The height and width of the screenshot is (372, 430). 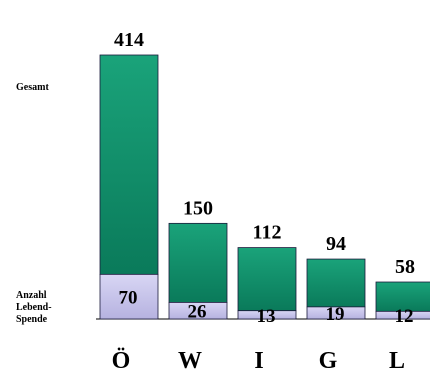 I want to click on category-label-2: I, so click(x=258, y=360).